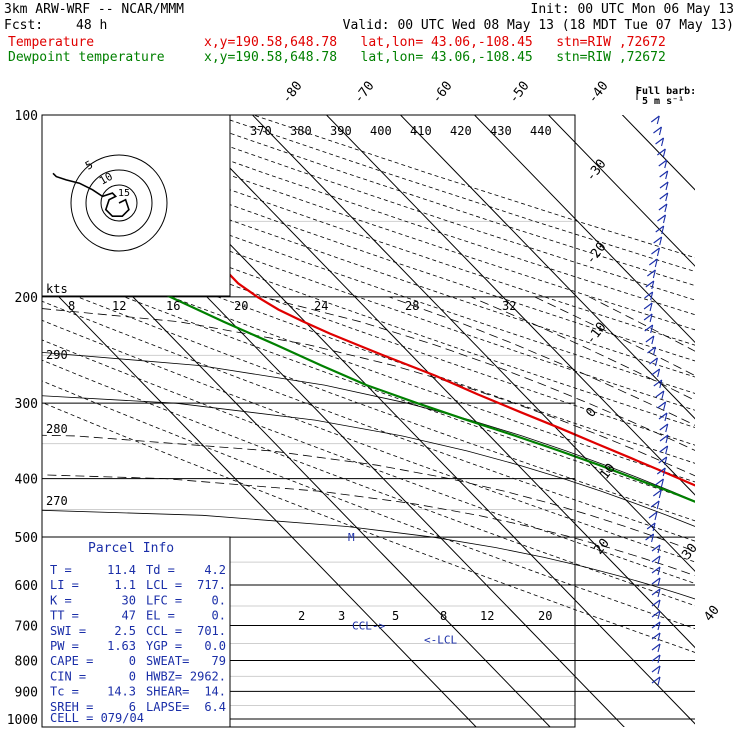 This screenshot has height=740, width=740. Describe the element at coordinates (666, 91) in the screenshot. I see `wind-scale-label: Full barb:` at that location.